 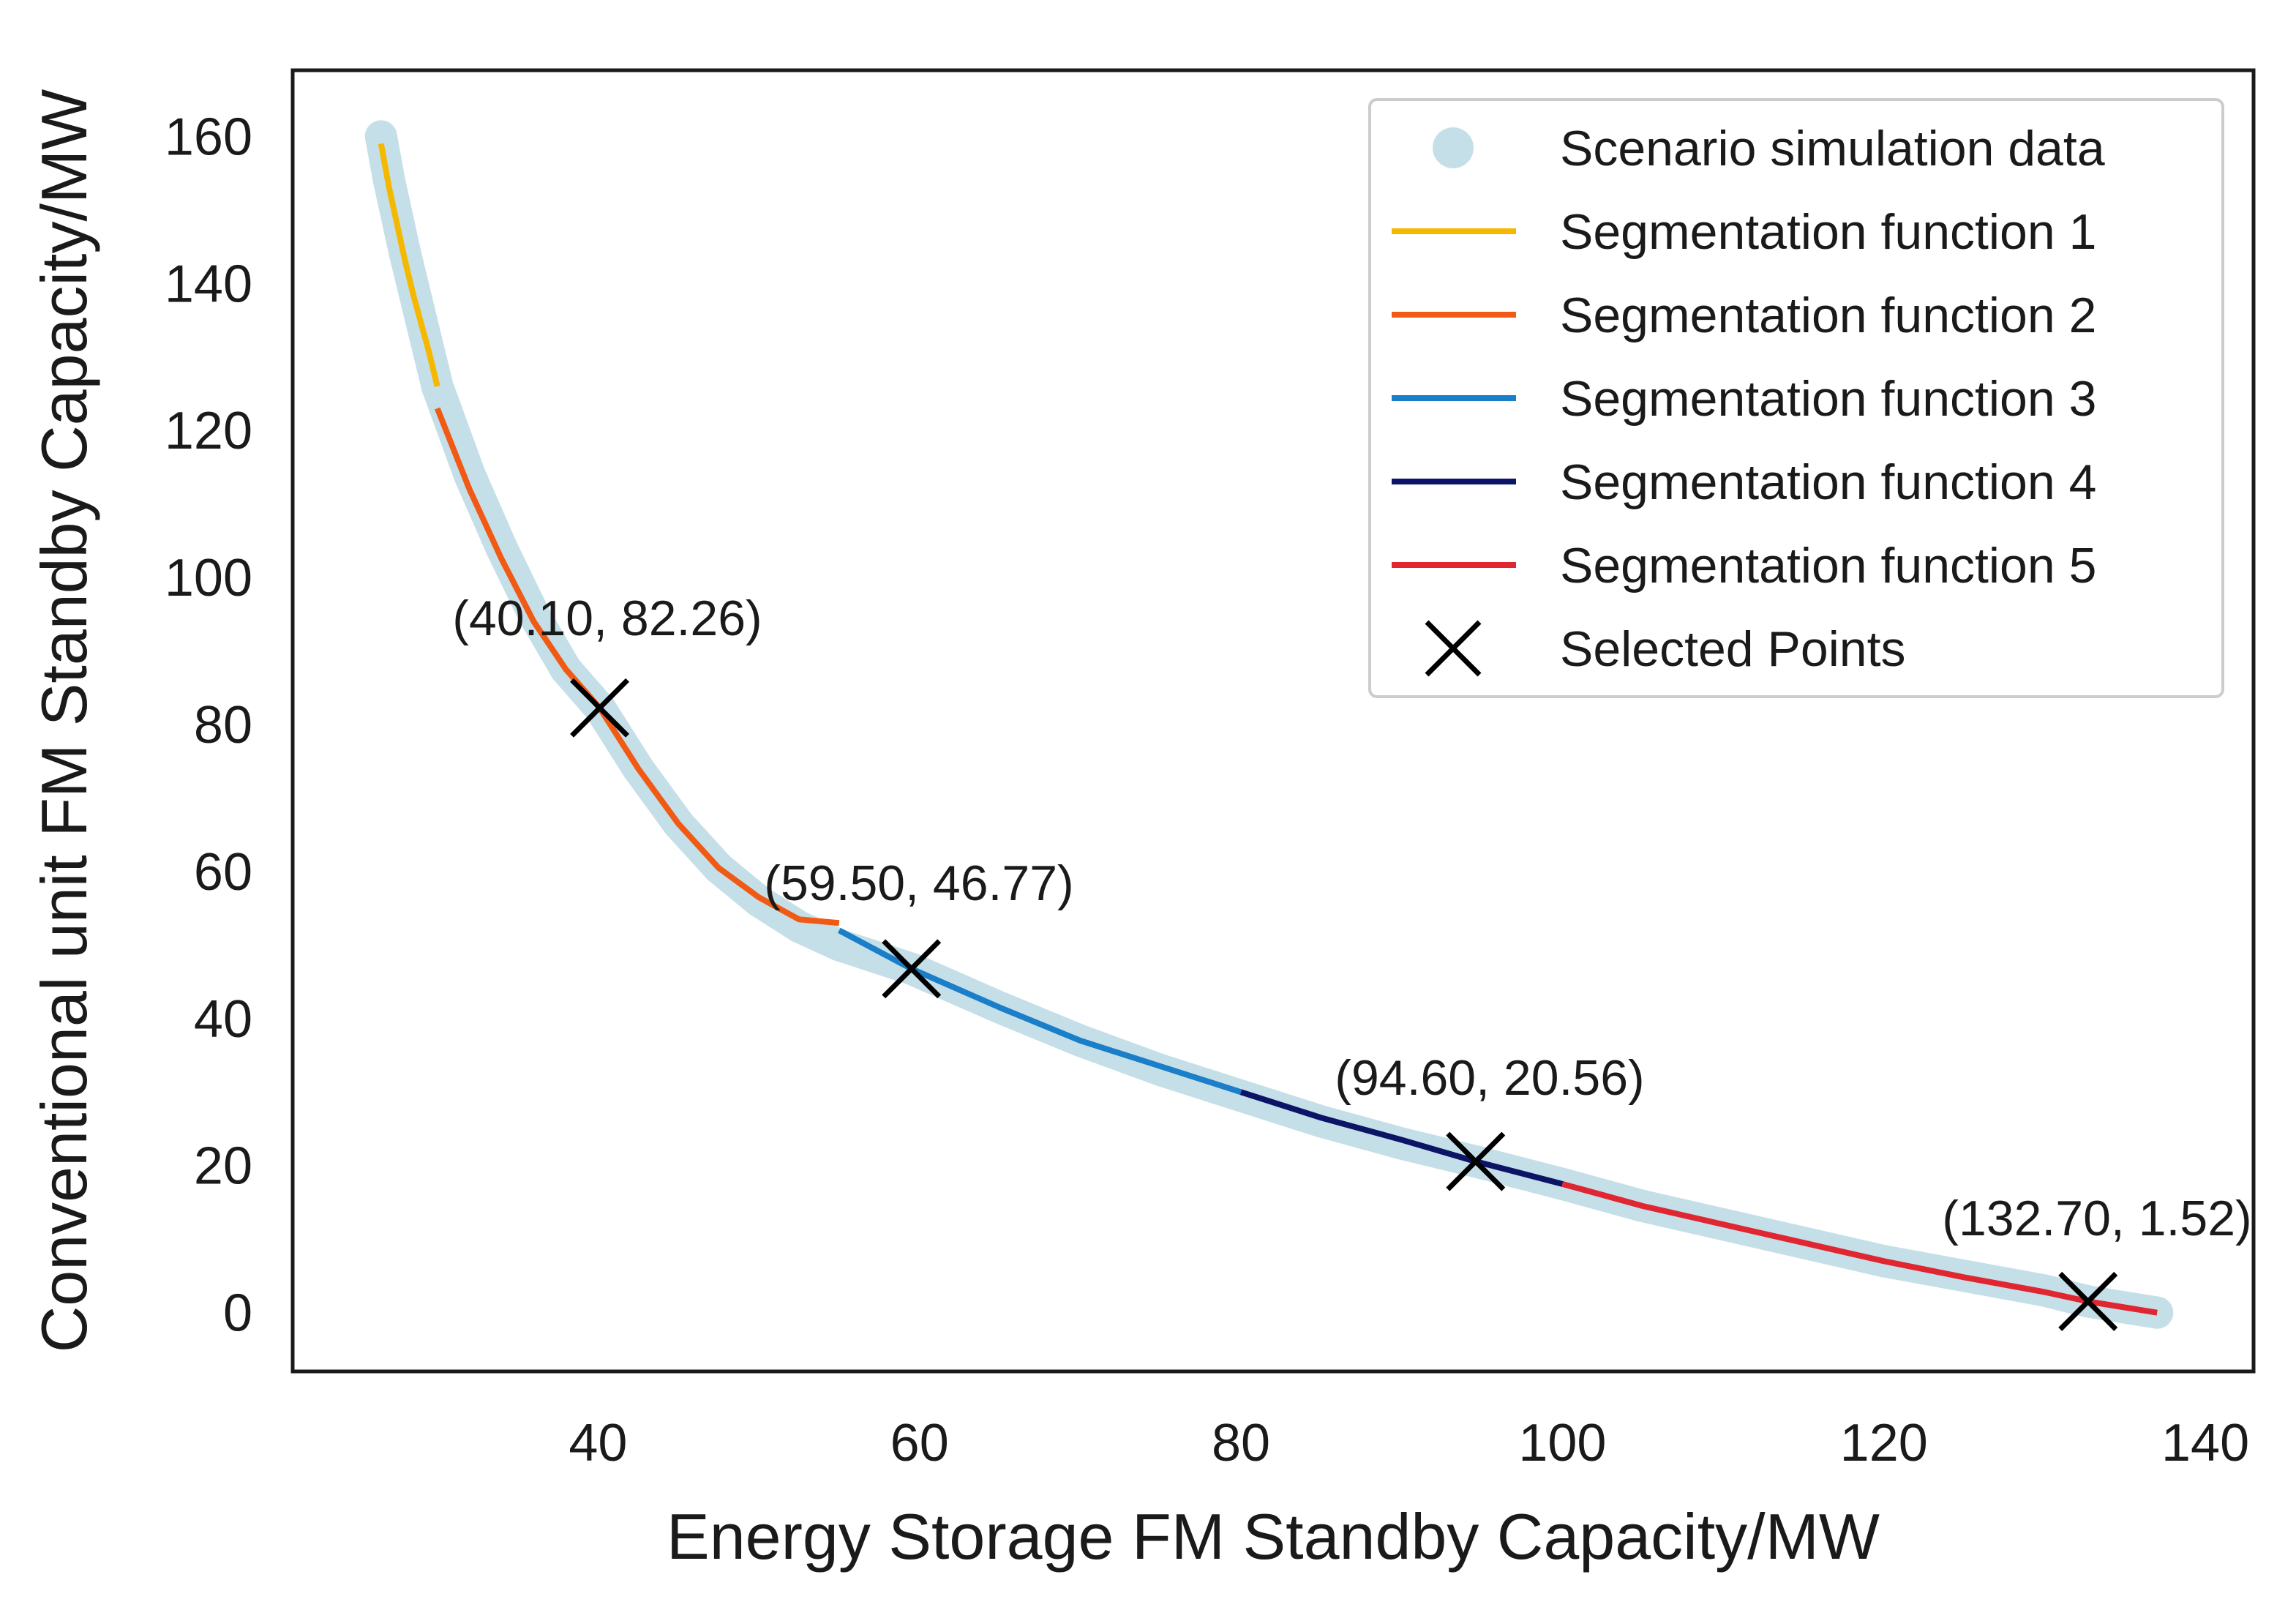 What do you see at coordinates (598, 1443) in the screenshot?
I see `x-tick-label: 40` at bounding box center [598, 1443].